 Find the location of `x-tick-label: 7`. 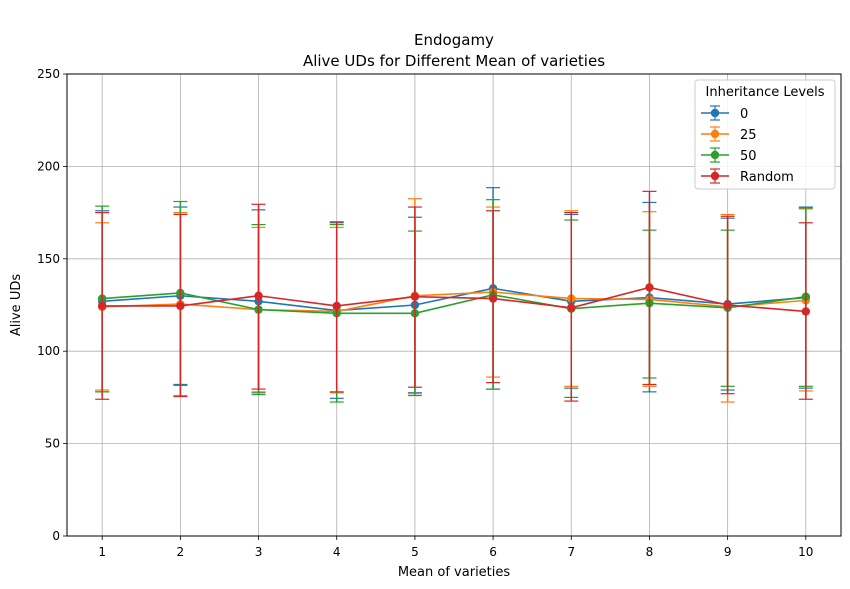

x-tick-label: 7 is located at coordinates (571, 552).